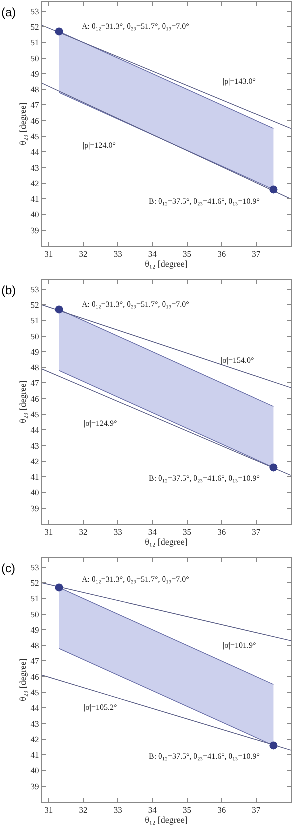  What do you see at coordinates (99, 145) in the screenshot?
I see `annotation: |ρ|=124.0°` at bounding box center [99, 145].